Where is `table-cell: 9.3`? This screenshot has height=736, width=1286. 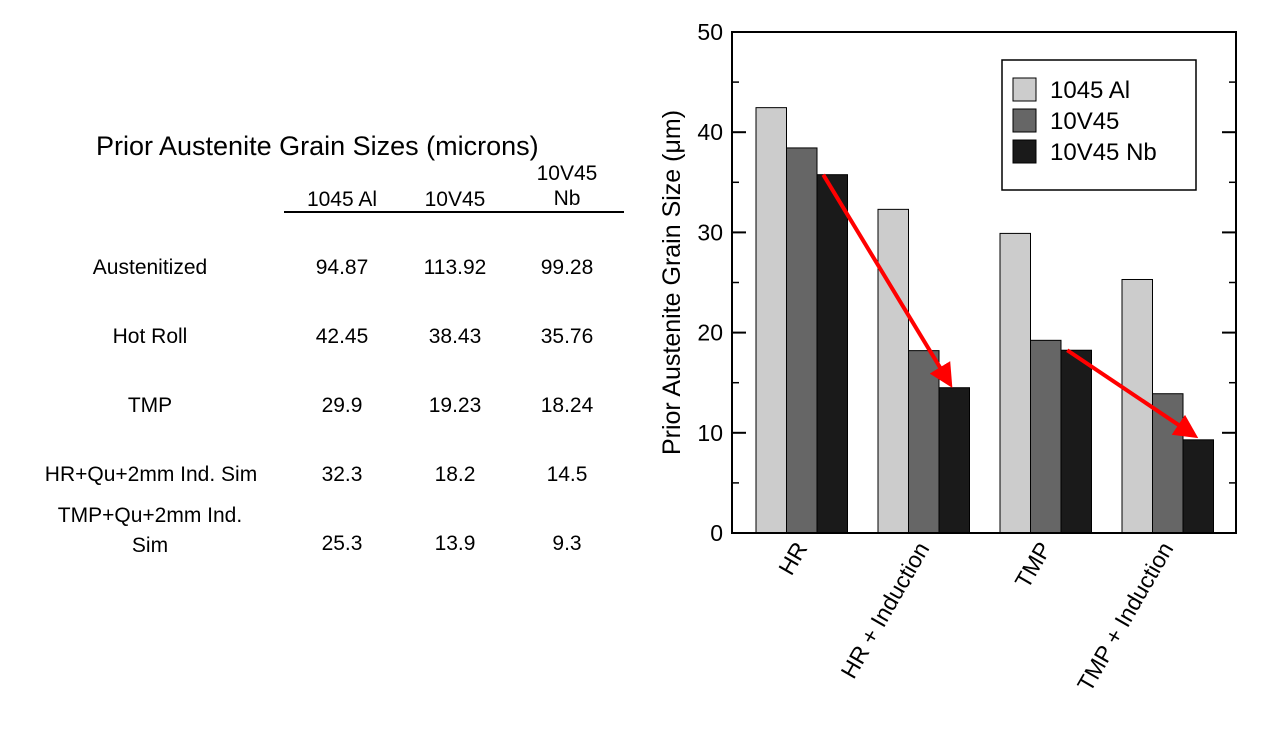
table-cell: 9.3 is located at coordinates (567, 543).